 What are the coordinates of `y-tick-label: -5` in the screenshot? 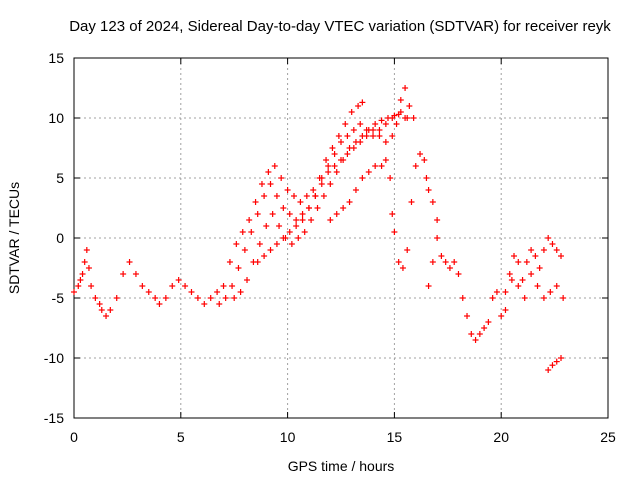 It's located at (58, 298).